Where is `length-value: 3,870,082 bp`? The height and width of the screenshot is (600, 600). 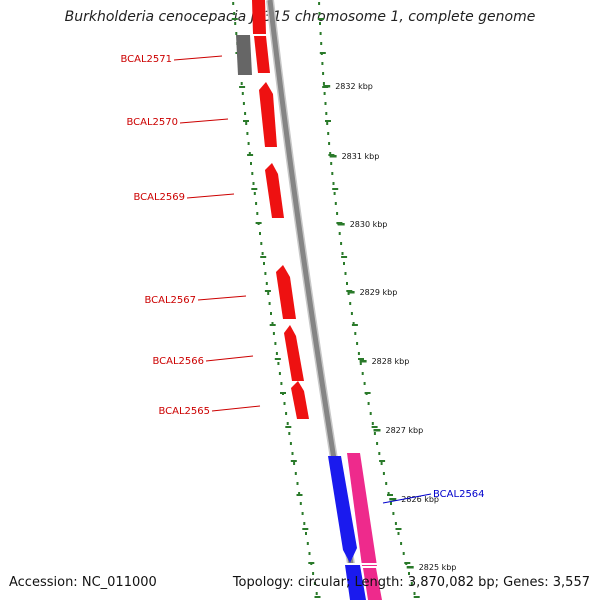 length-value: 3,870,082 bp is located at coordinates (451, 582).